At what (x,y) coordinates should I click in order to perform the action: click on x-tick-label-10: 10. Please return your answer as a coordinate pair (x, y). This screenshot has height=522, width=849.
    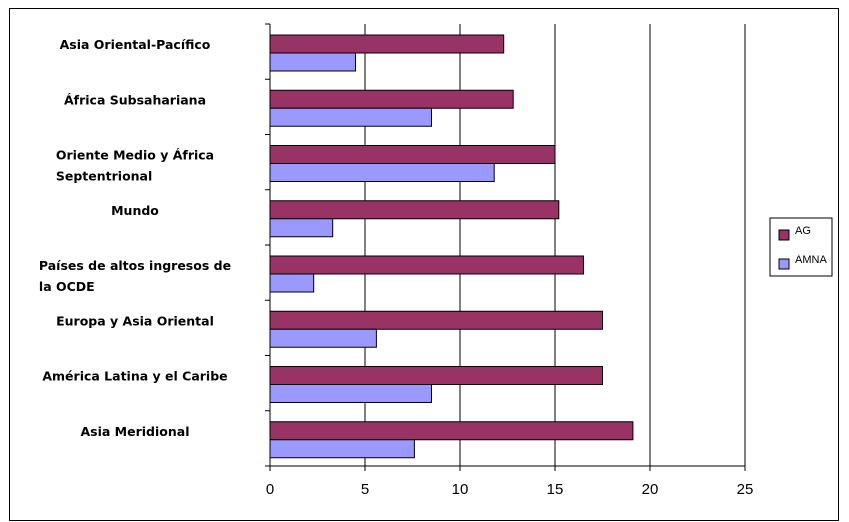
    Looking at the image, I should click on (460, 489).